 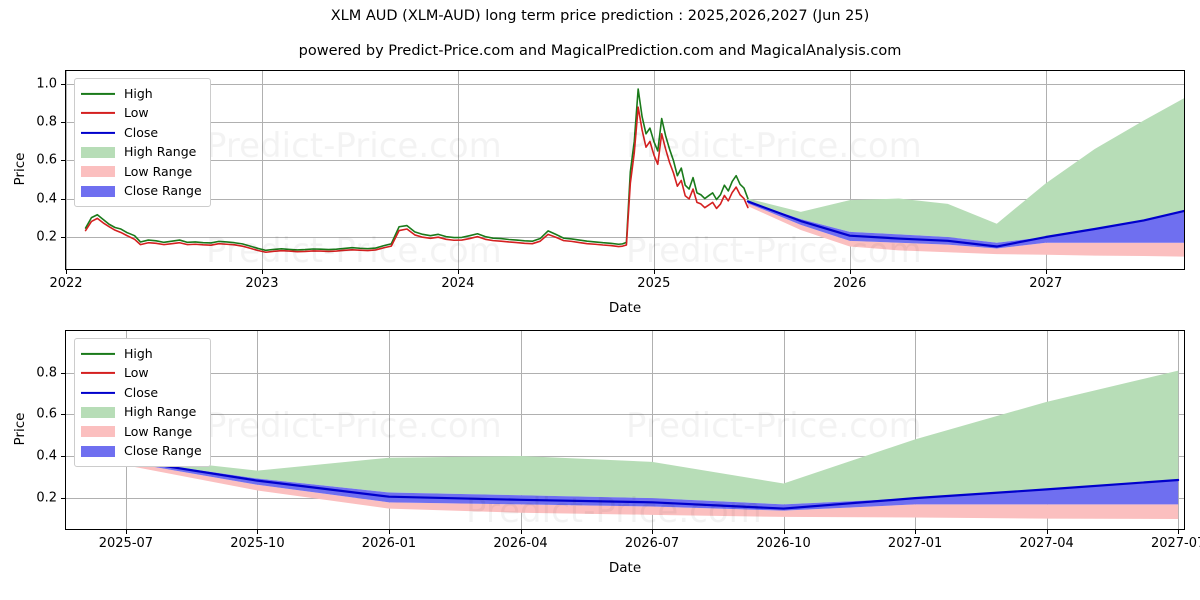 What do you see at coordinates (46, 237) in the screenshot?
I see `y-axis-tick-label: 0.2` at bounding box center [46, 237].